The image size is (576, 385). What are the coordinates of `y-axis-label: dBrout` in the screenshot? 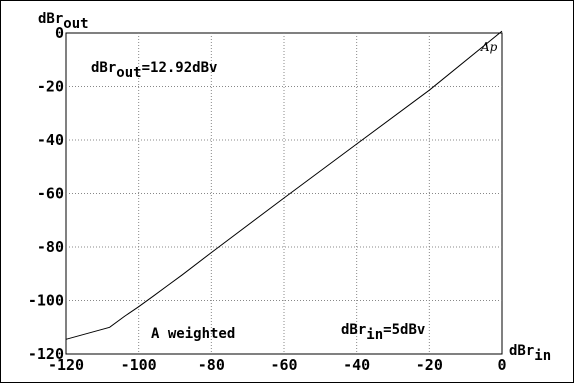 It's located at (63, 21).